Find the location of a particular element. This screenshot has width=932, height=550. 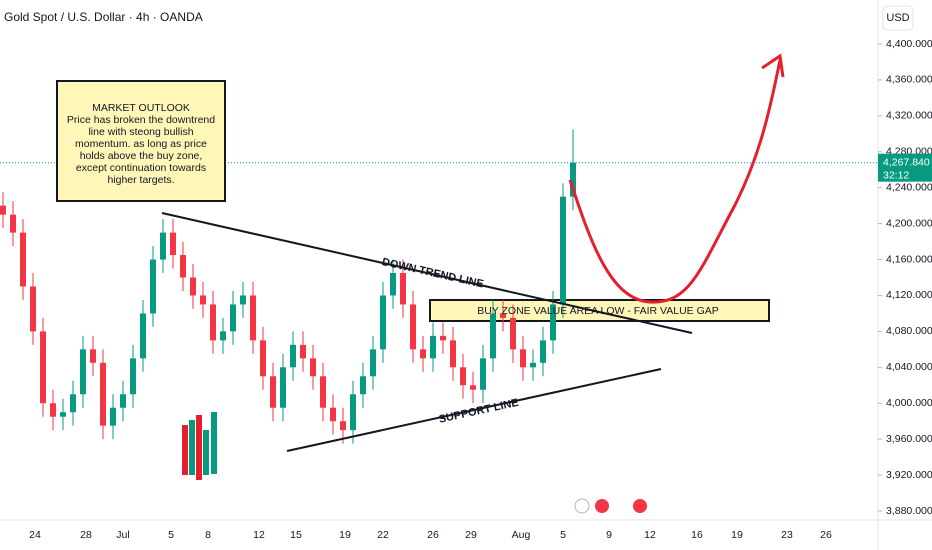

bull-logo is located at coordinates (199, 446).